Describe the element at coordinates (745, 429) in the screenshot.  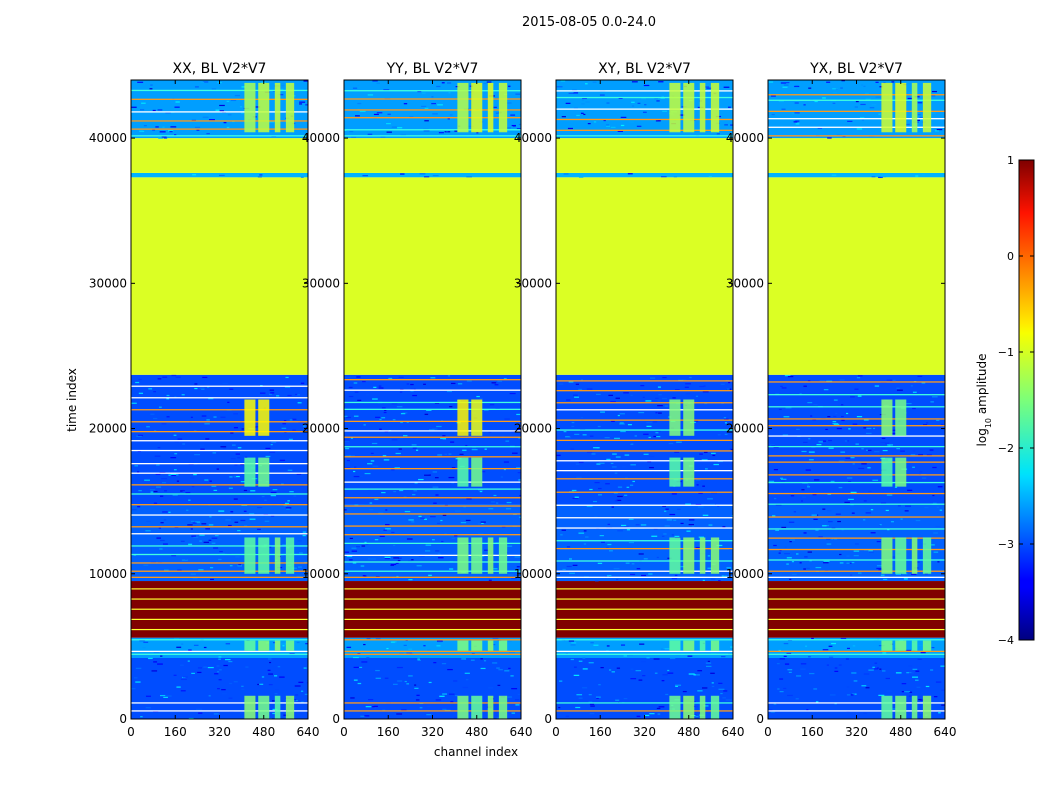
I see `y-tick-label: 20000` at that location.